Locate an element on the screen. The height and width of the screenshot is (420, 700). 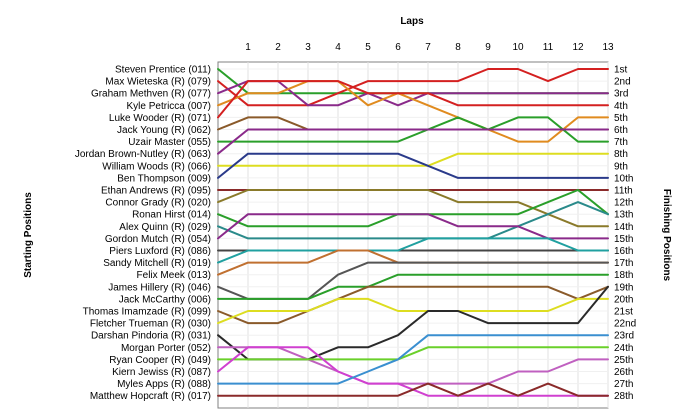
finishing-position-label: 22nd is located at coordinates (625, 324).